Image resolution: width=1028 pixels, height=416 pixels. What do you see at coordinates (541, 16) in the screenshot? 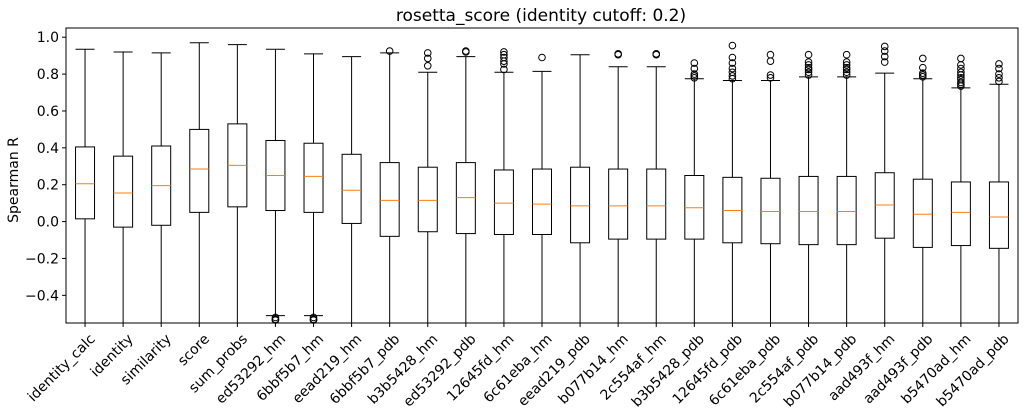
I see `chart-title: rosetta_score (identity cutoff: 0.2)` at bounding box center [541, 16].